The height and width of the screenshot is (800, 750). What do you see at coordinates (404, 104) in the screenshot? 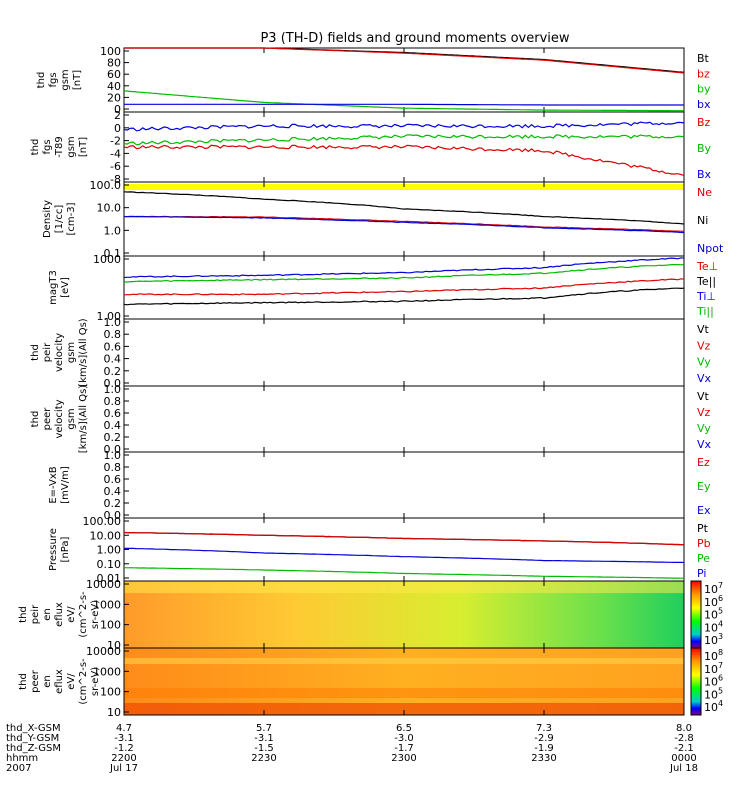
I see `series-bx` at bounding box center [404, 104].